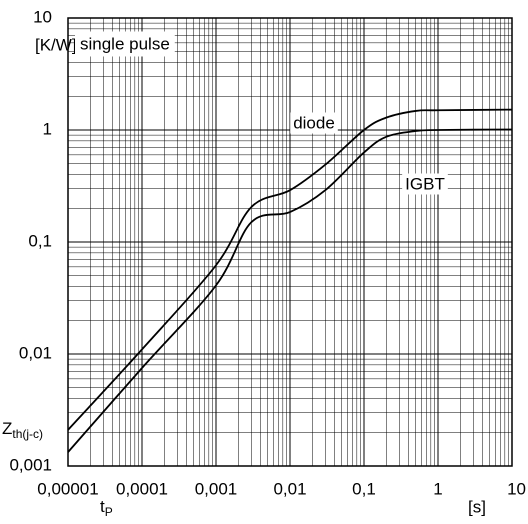 This screenshot has width=528, height=524. I want to click on x-tick-label: 0,0001, so click(142, 488).